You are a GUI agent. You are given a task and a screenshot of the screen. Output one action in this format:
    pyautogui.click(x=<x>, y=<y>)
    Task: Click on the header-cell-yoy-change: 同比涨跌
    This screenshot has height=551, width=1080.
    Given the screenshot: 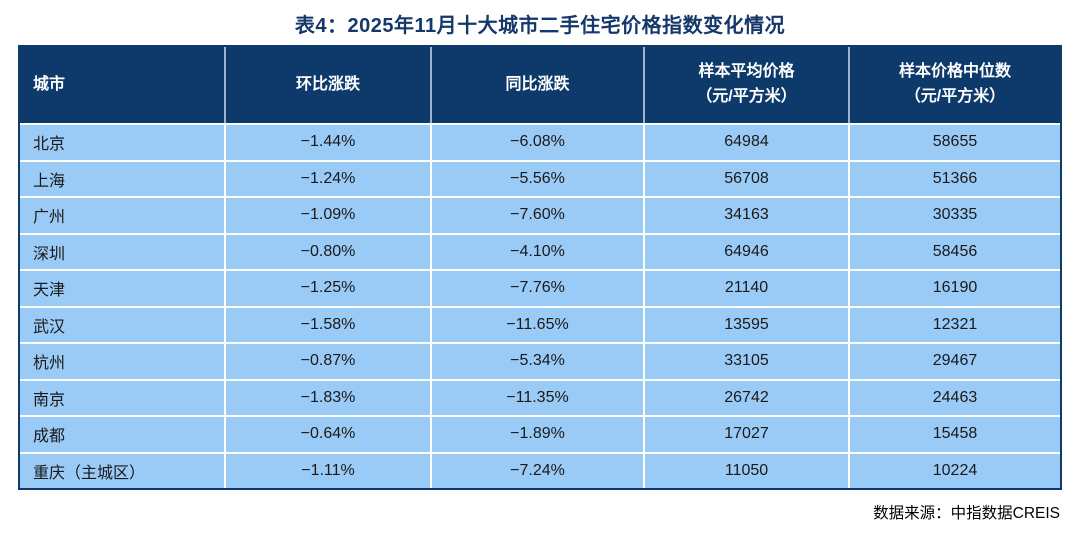 What is the action you would take?
    pyautogui.click(x=536, y=85)
    